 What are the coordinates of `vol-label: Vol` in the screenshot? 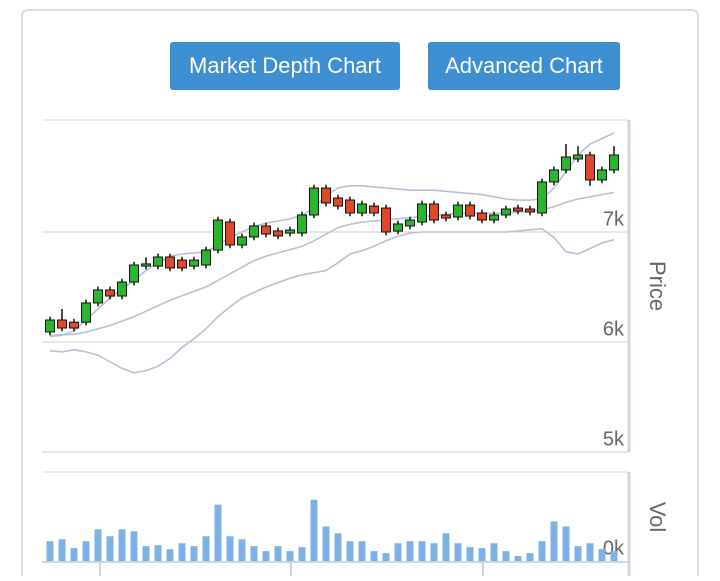 It's located at (657, 517).